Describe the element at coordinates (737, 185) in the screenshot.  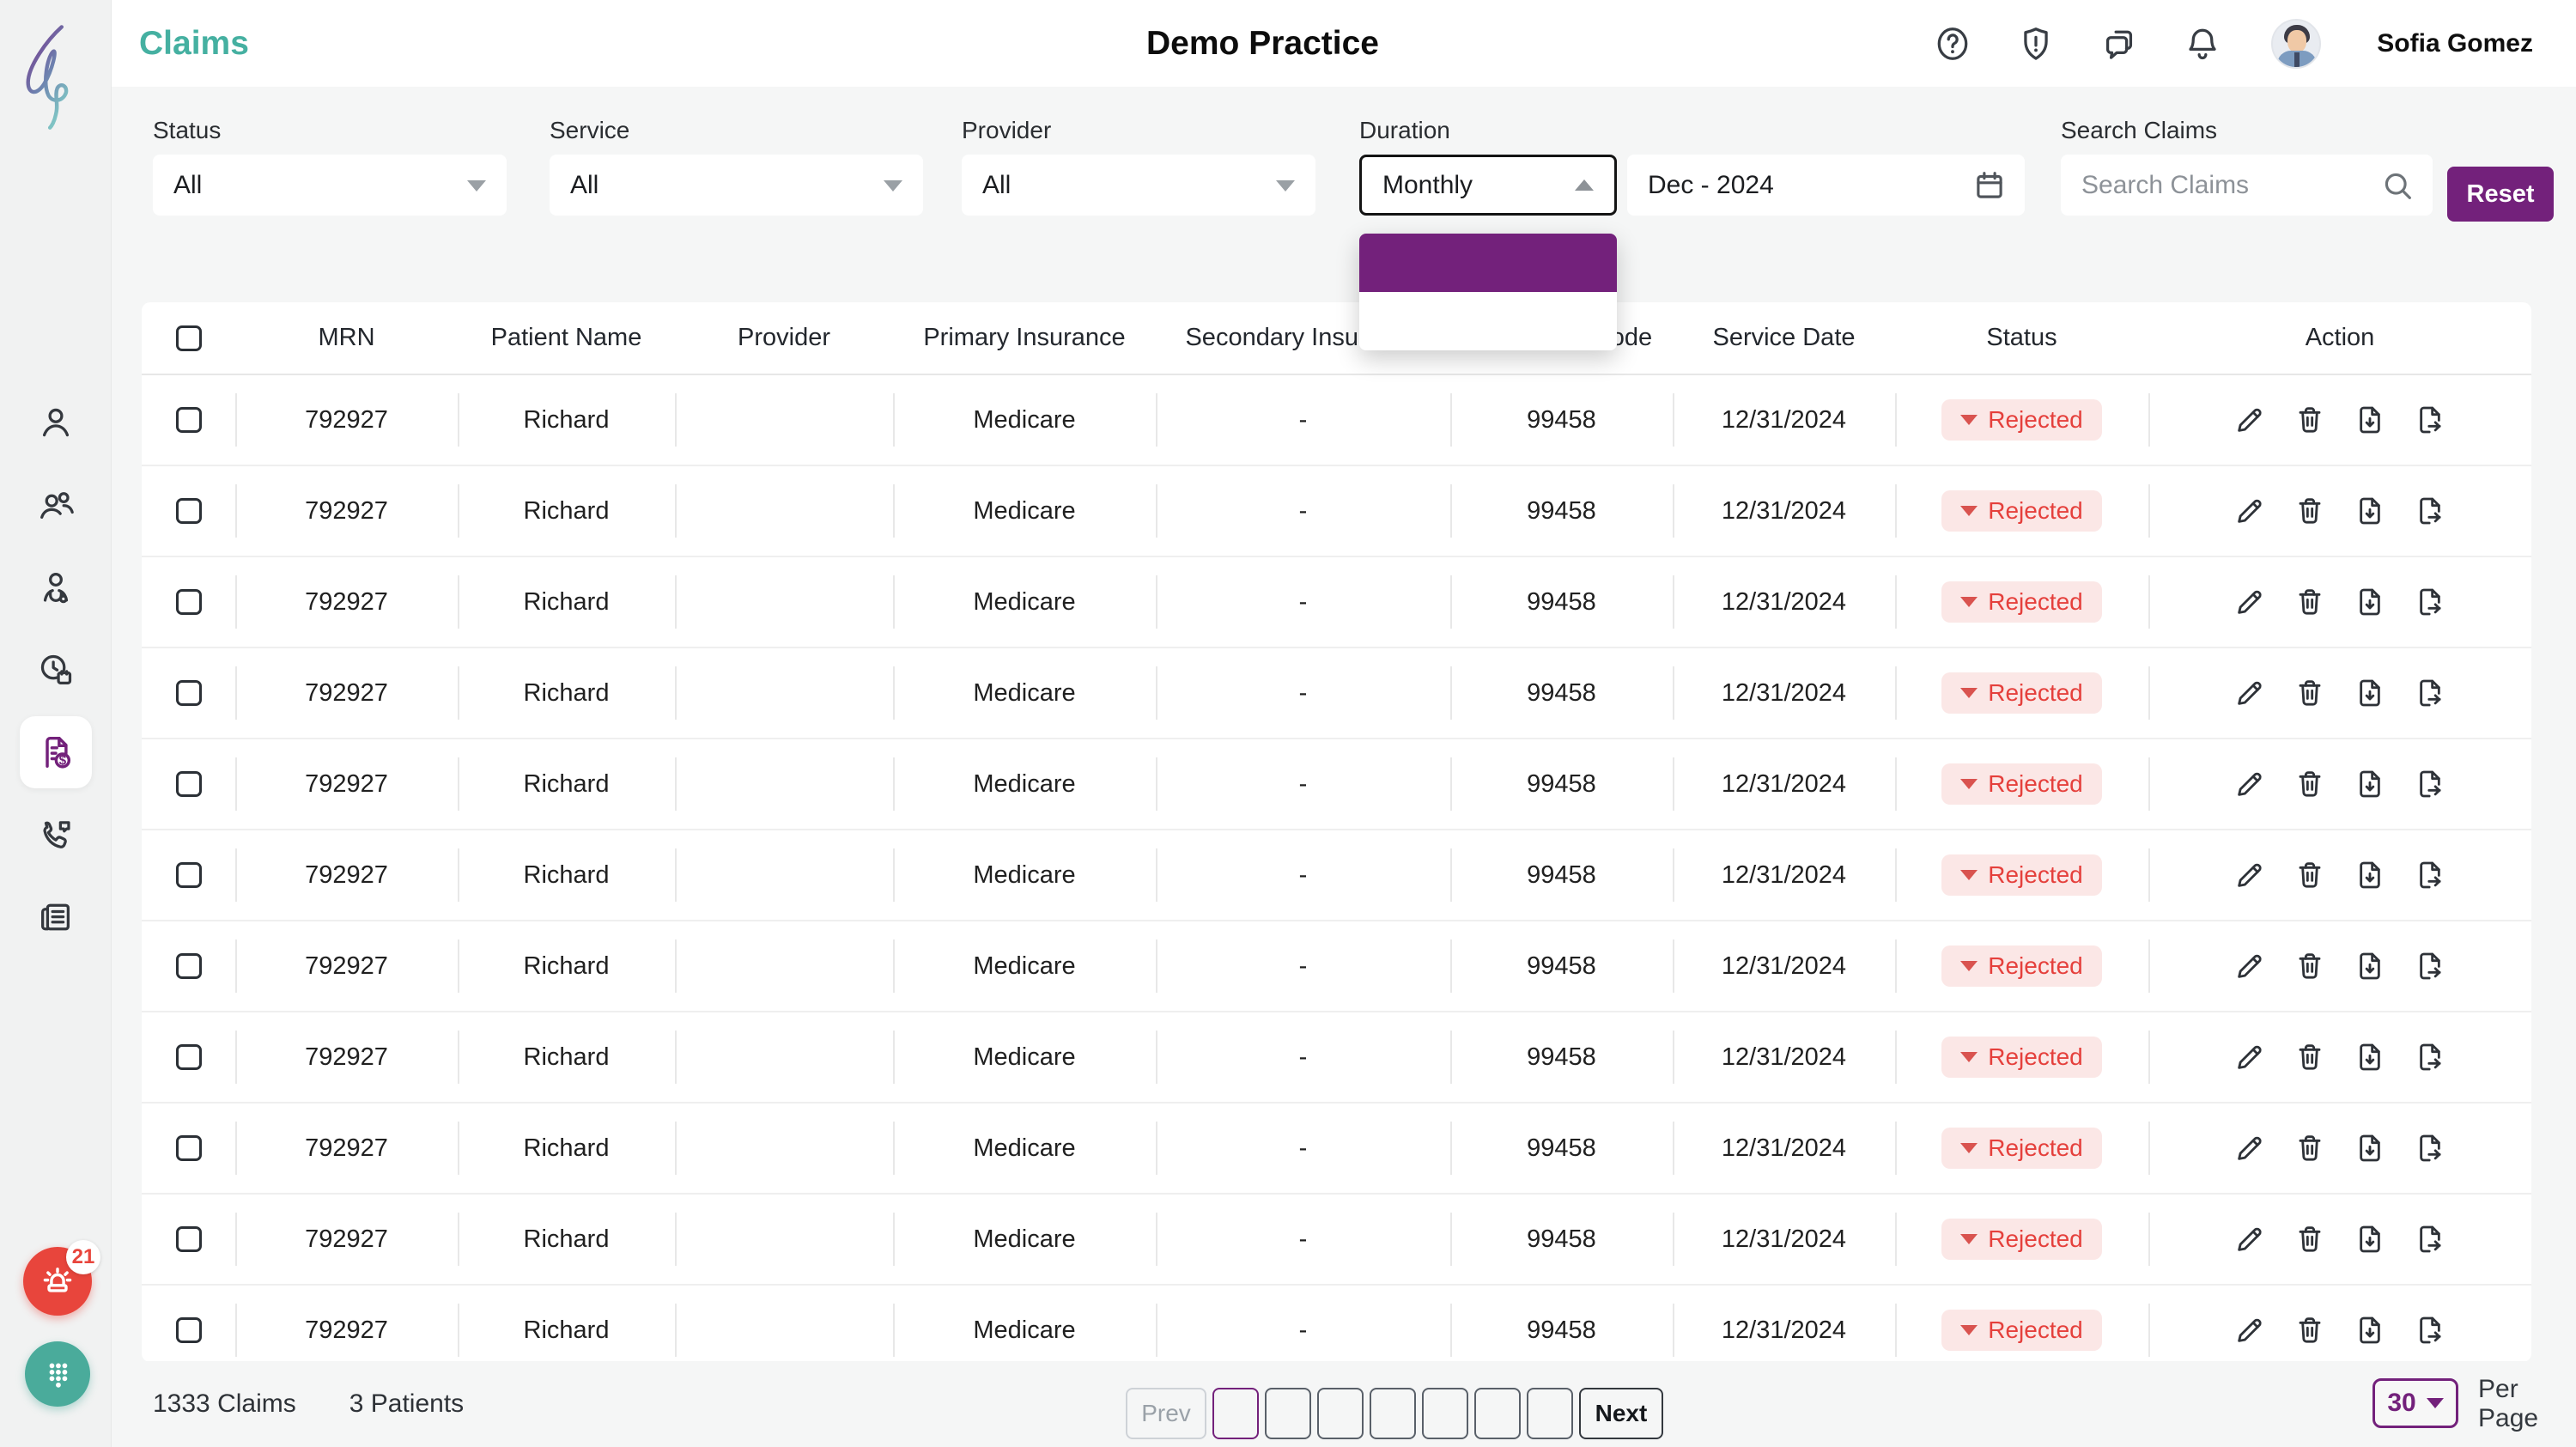
I see `service-select: All` at that location.